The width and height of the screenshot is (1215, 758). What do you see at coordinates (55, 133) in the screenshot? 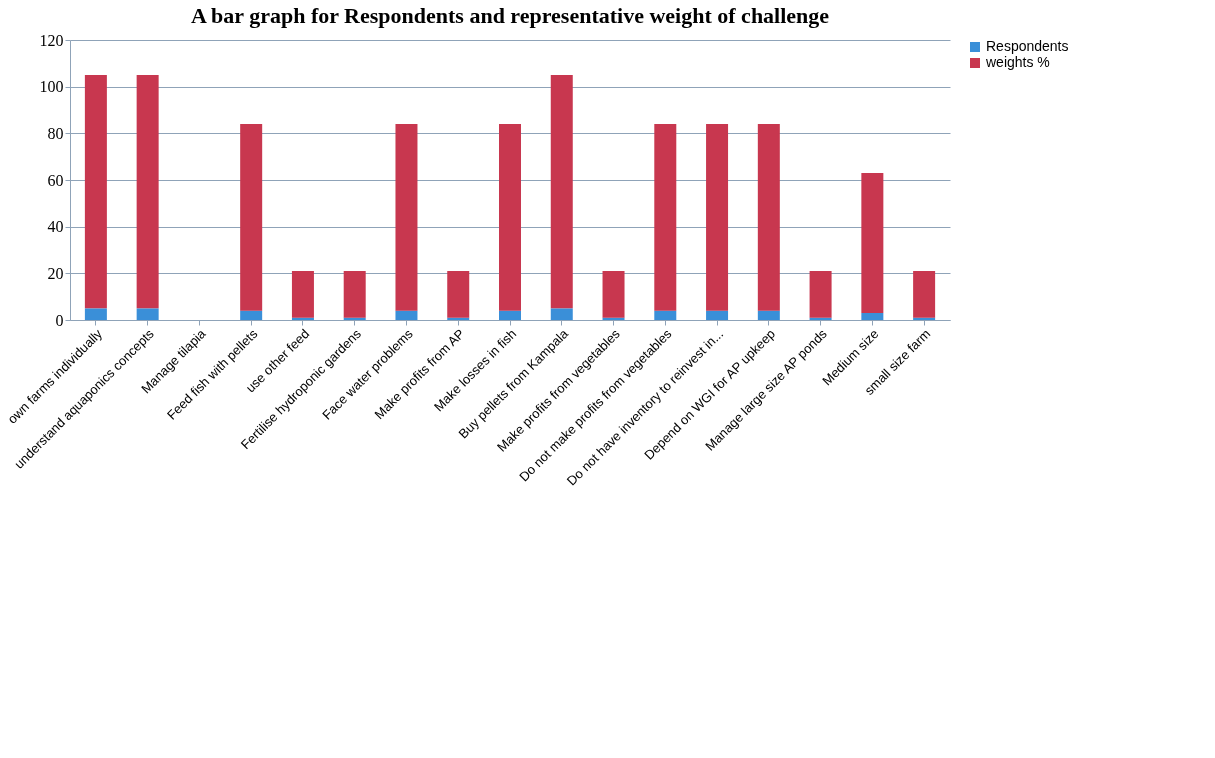
I see `y-tick-label: 80` at bounding box center [55, 133].